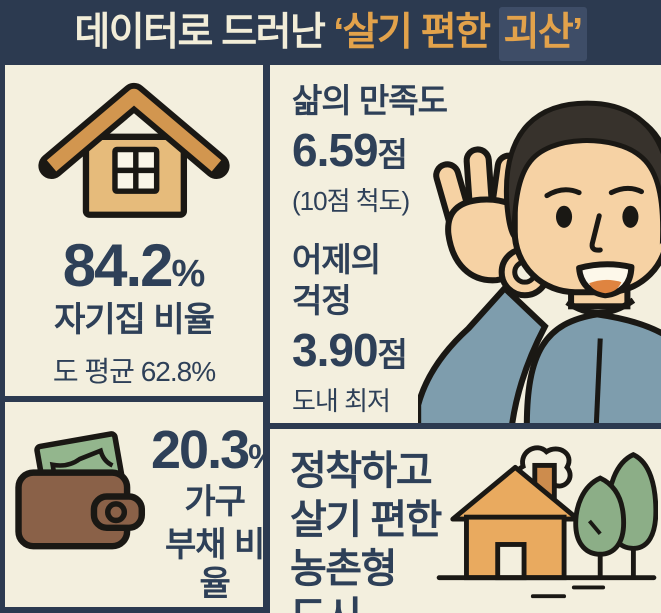  Describe the element at coordinates (118, 265) in the screenshot. I see `housing-value: 84.2` at that location.